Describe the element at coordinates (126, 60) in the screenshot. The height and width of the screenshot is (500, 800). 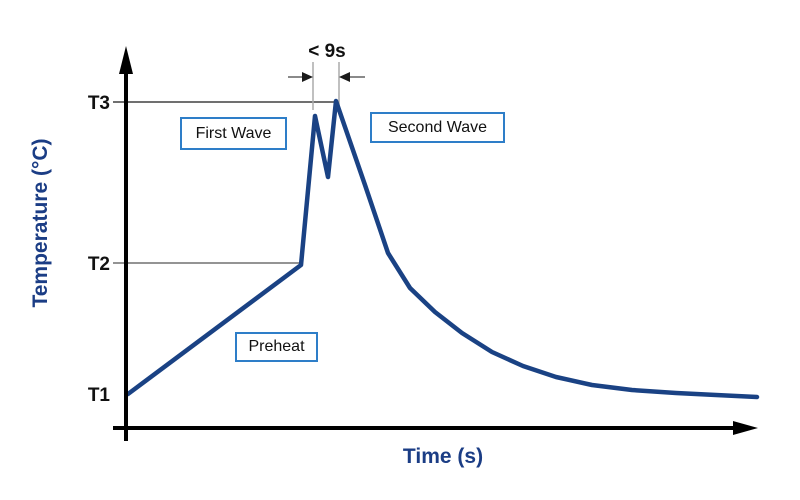
I see `y-axis-arrowhead` at that location.